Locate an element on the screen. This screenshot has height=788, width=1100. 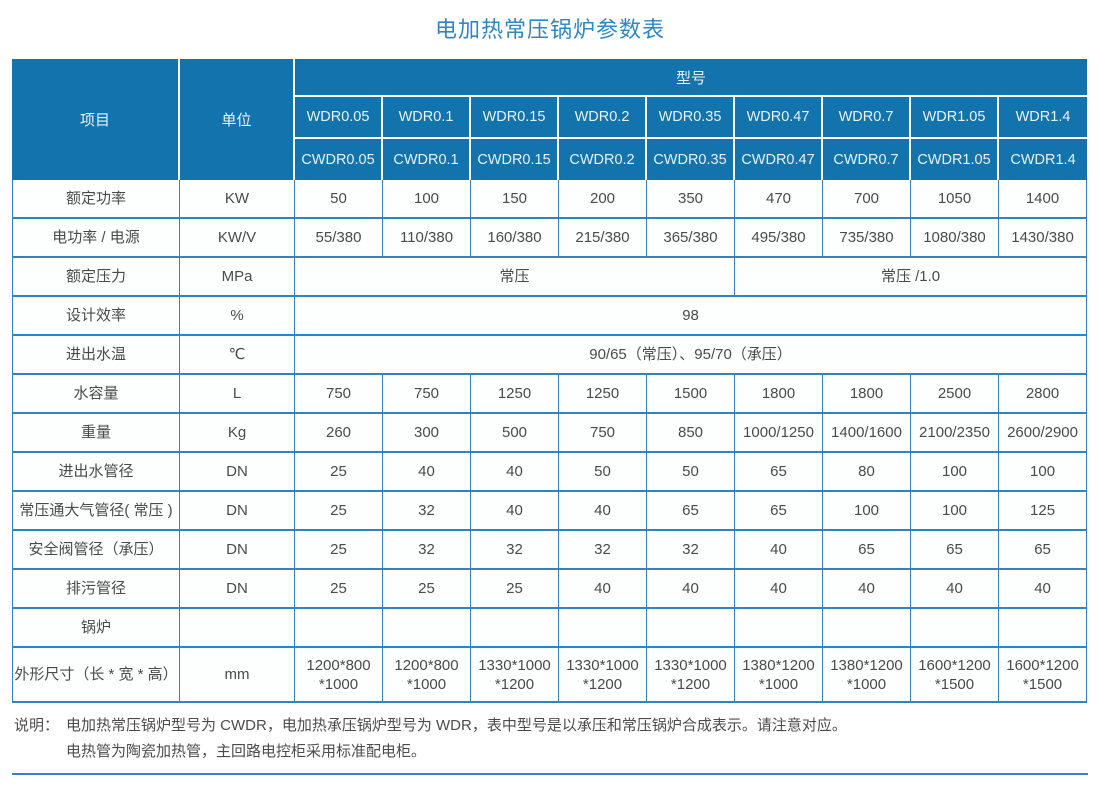
model-header-cwdr: CWDR0.2 is located at coordinates (603, 159).